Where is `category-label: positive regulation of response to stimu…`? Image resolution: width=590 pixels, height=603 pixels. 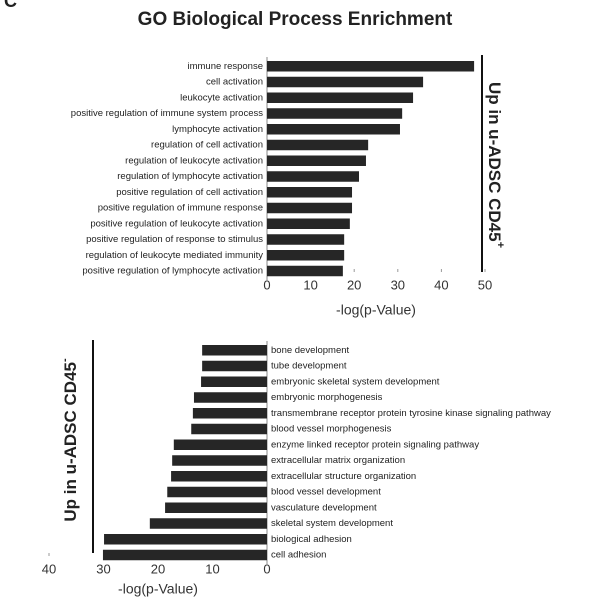 category-label: positive regulation of response to stimu… is located at coordinates (174, 239).